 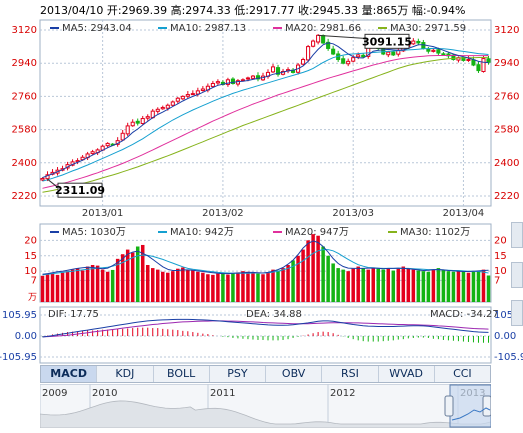 I want to click on tab-boll: BOLL, so click(x=182, y=374).